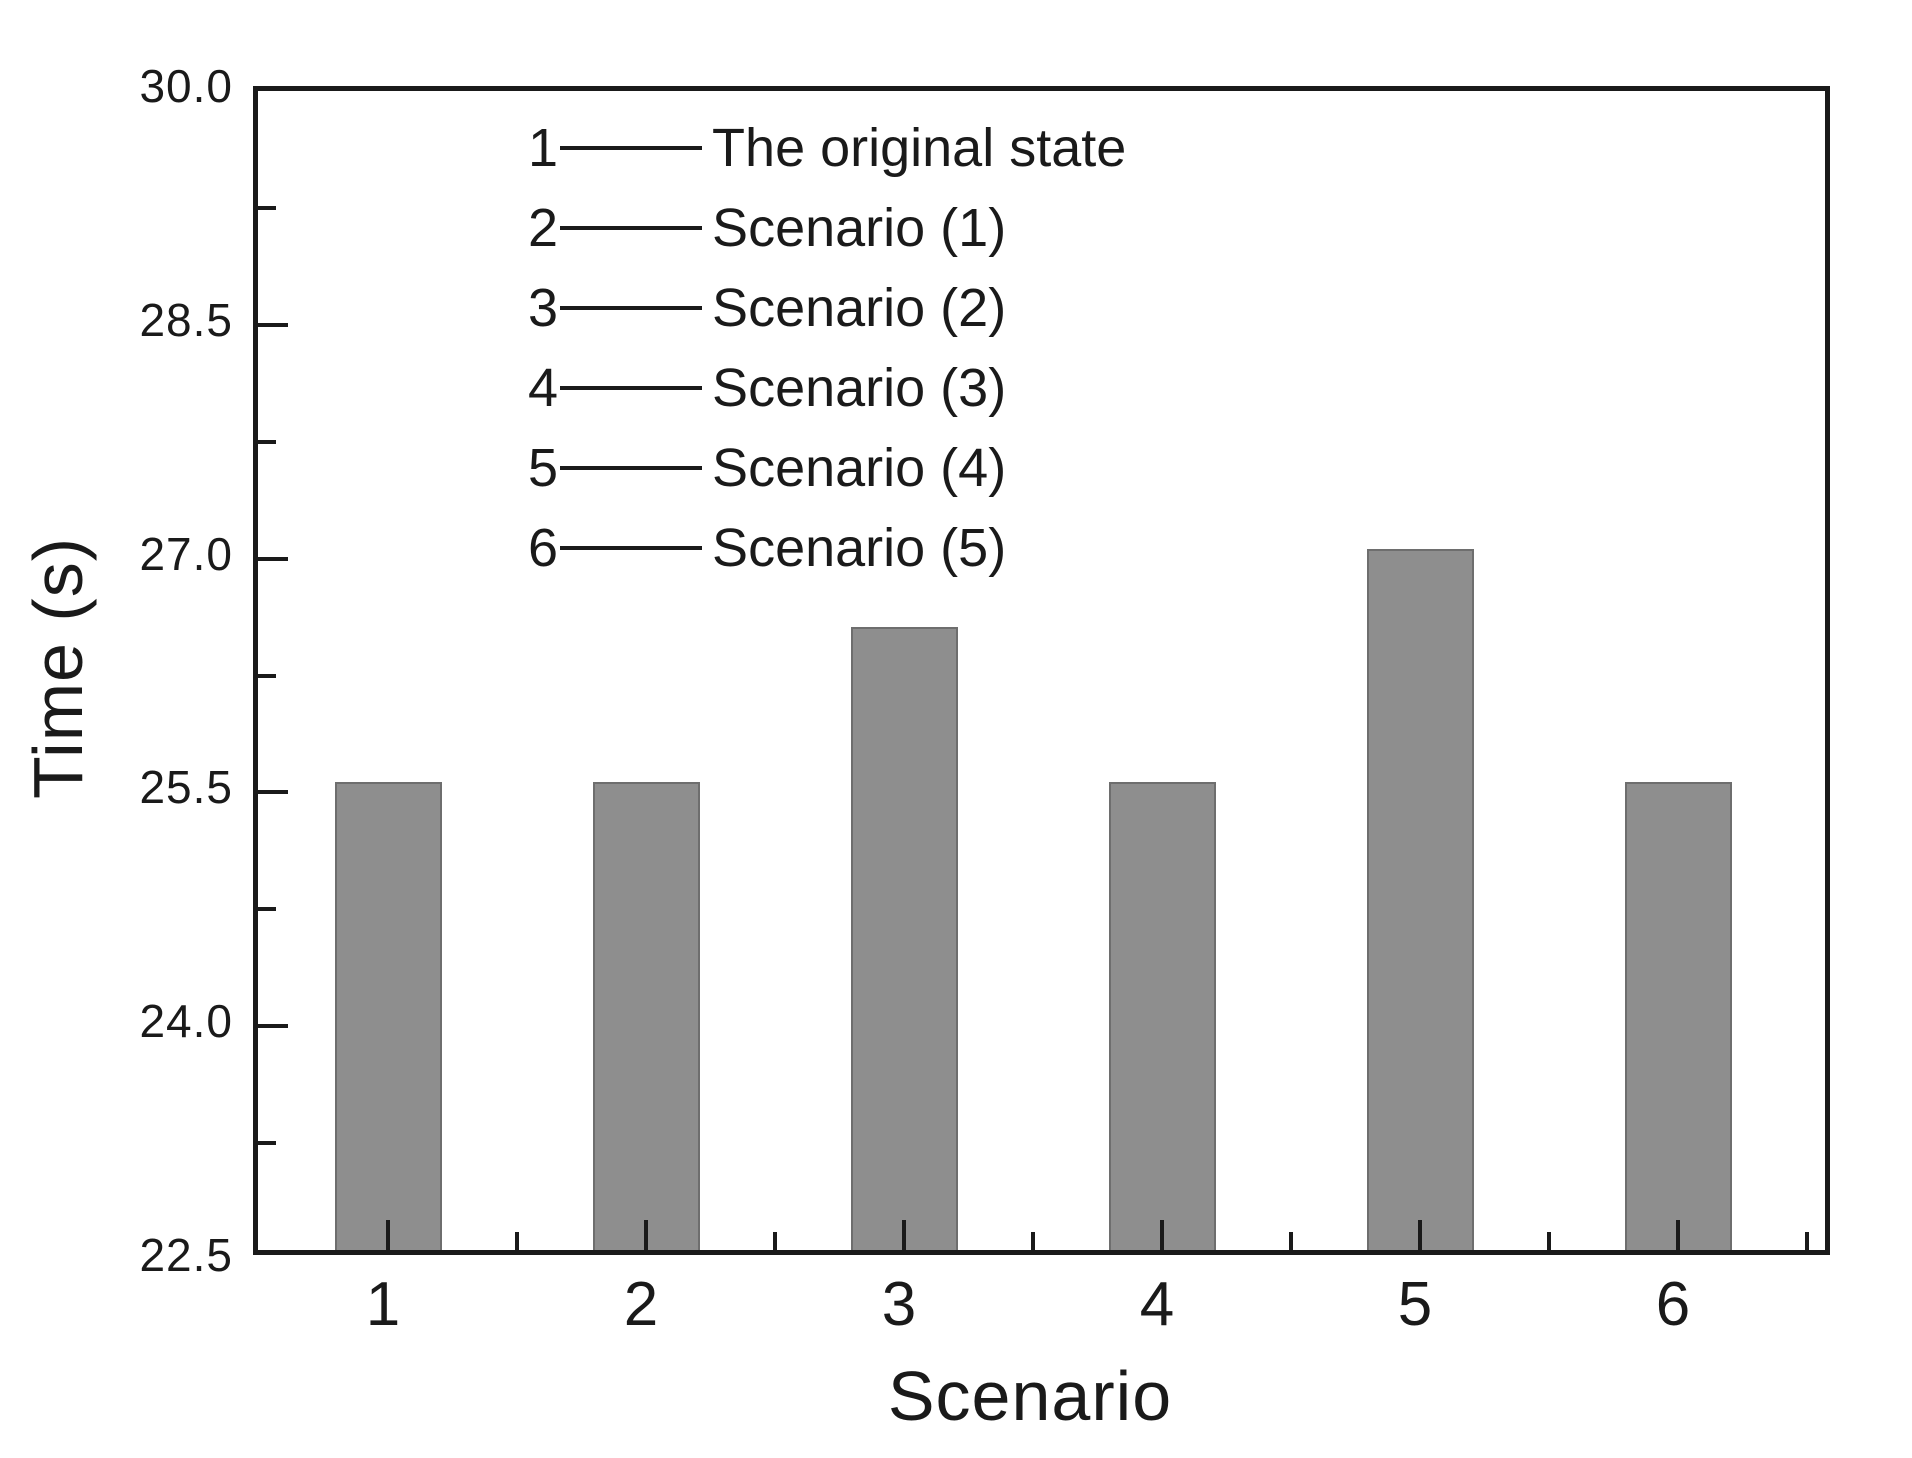 Image resolution: width=1912 pixels, height=1458 pixels. I want to click on legend-item-label: The original state, so click(919, 148).